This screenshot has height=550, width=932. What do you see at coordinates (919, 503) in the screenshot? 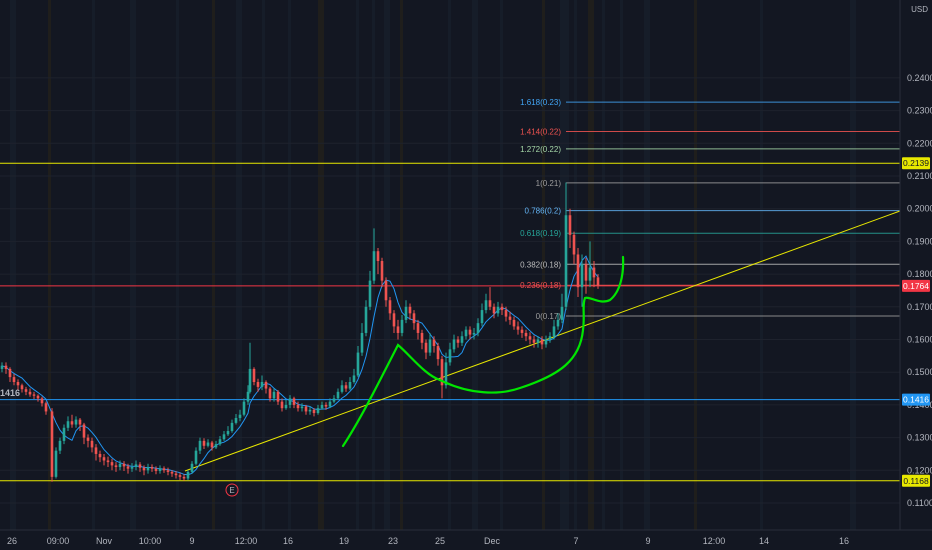
I see `y-tick-label: 0.1100` at bounding box center [919, 503].